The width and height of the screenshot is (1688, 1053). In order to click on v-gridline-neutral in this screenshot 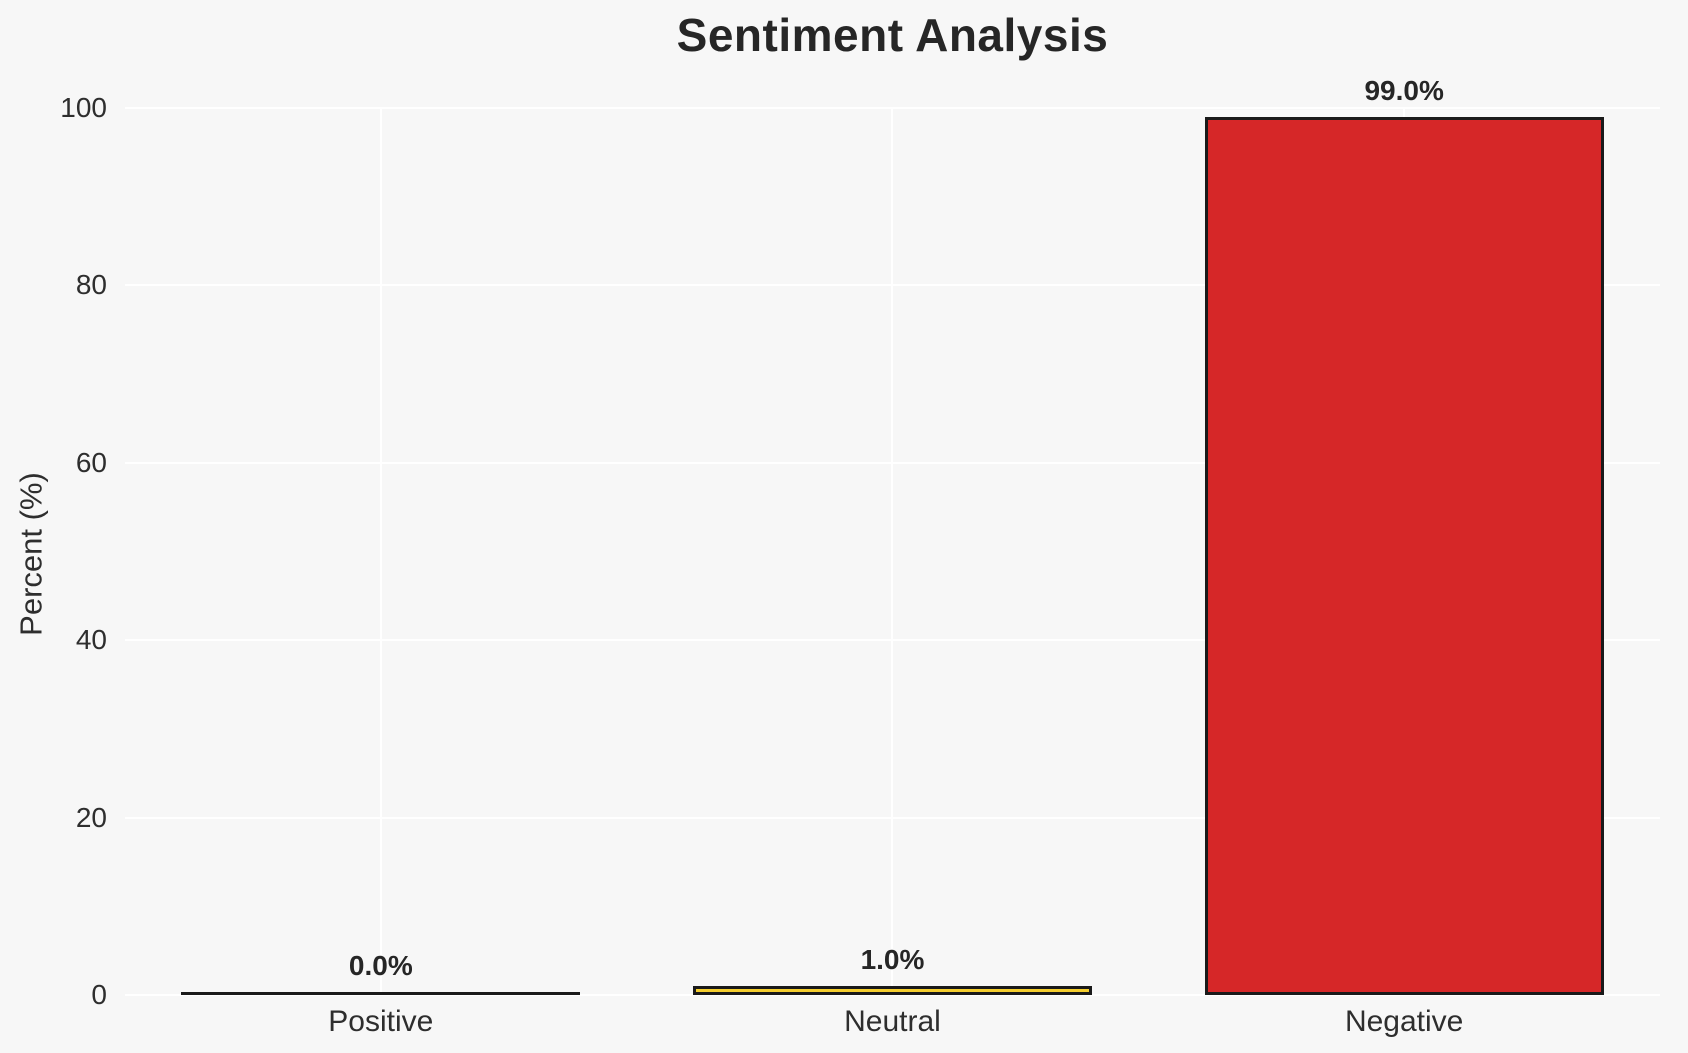, I will do `click(892, 551)`.